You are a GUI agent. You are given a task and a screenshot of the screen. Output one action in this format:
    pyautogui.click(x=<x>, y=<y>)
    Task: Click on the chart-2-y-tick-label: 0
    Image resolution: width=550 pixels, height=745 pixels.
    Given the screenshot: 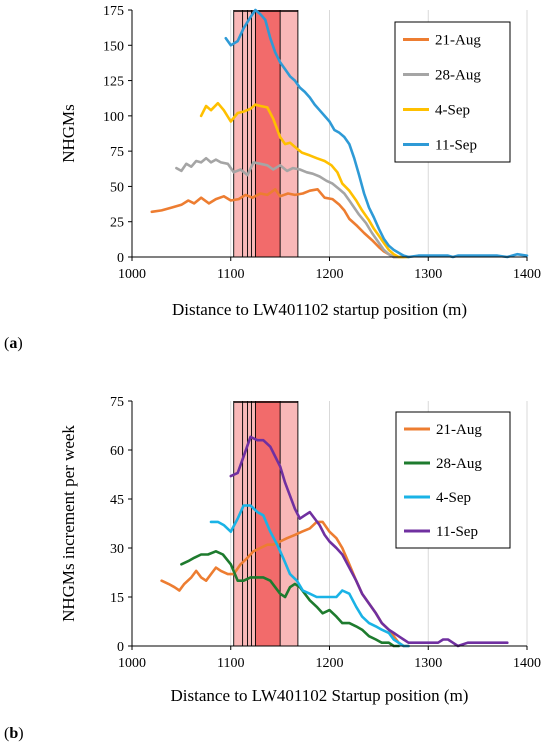 What is the action you would take?
    pyautogui.click(x=120, y=647)
    